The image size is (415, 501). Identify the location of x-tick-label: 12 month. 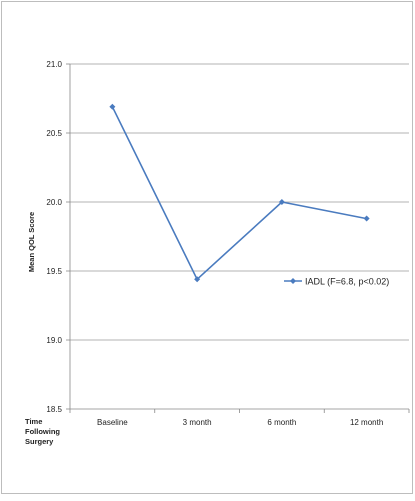
(366, 422).